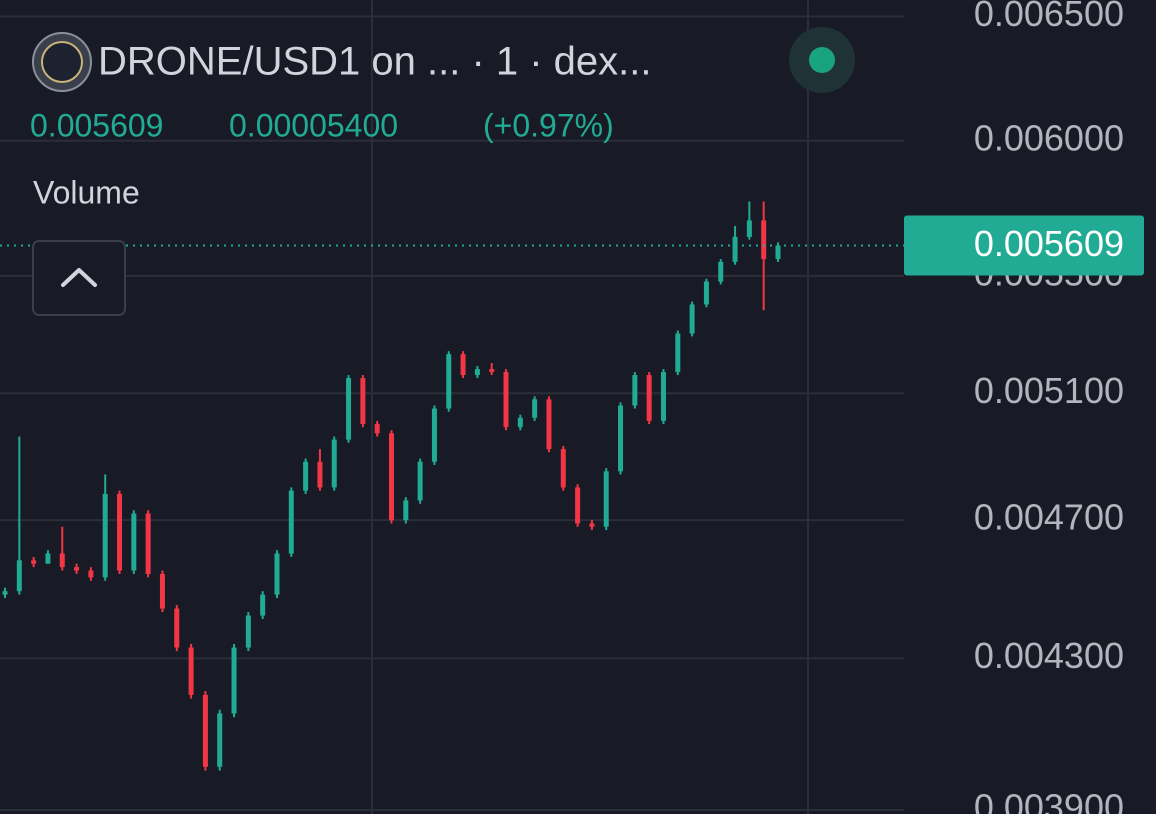  Describe the element at coordinates (62, 62) in the screenshot. I see `logo-inner` at that location.